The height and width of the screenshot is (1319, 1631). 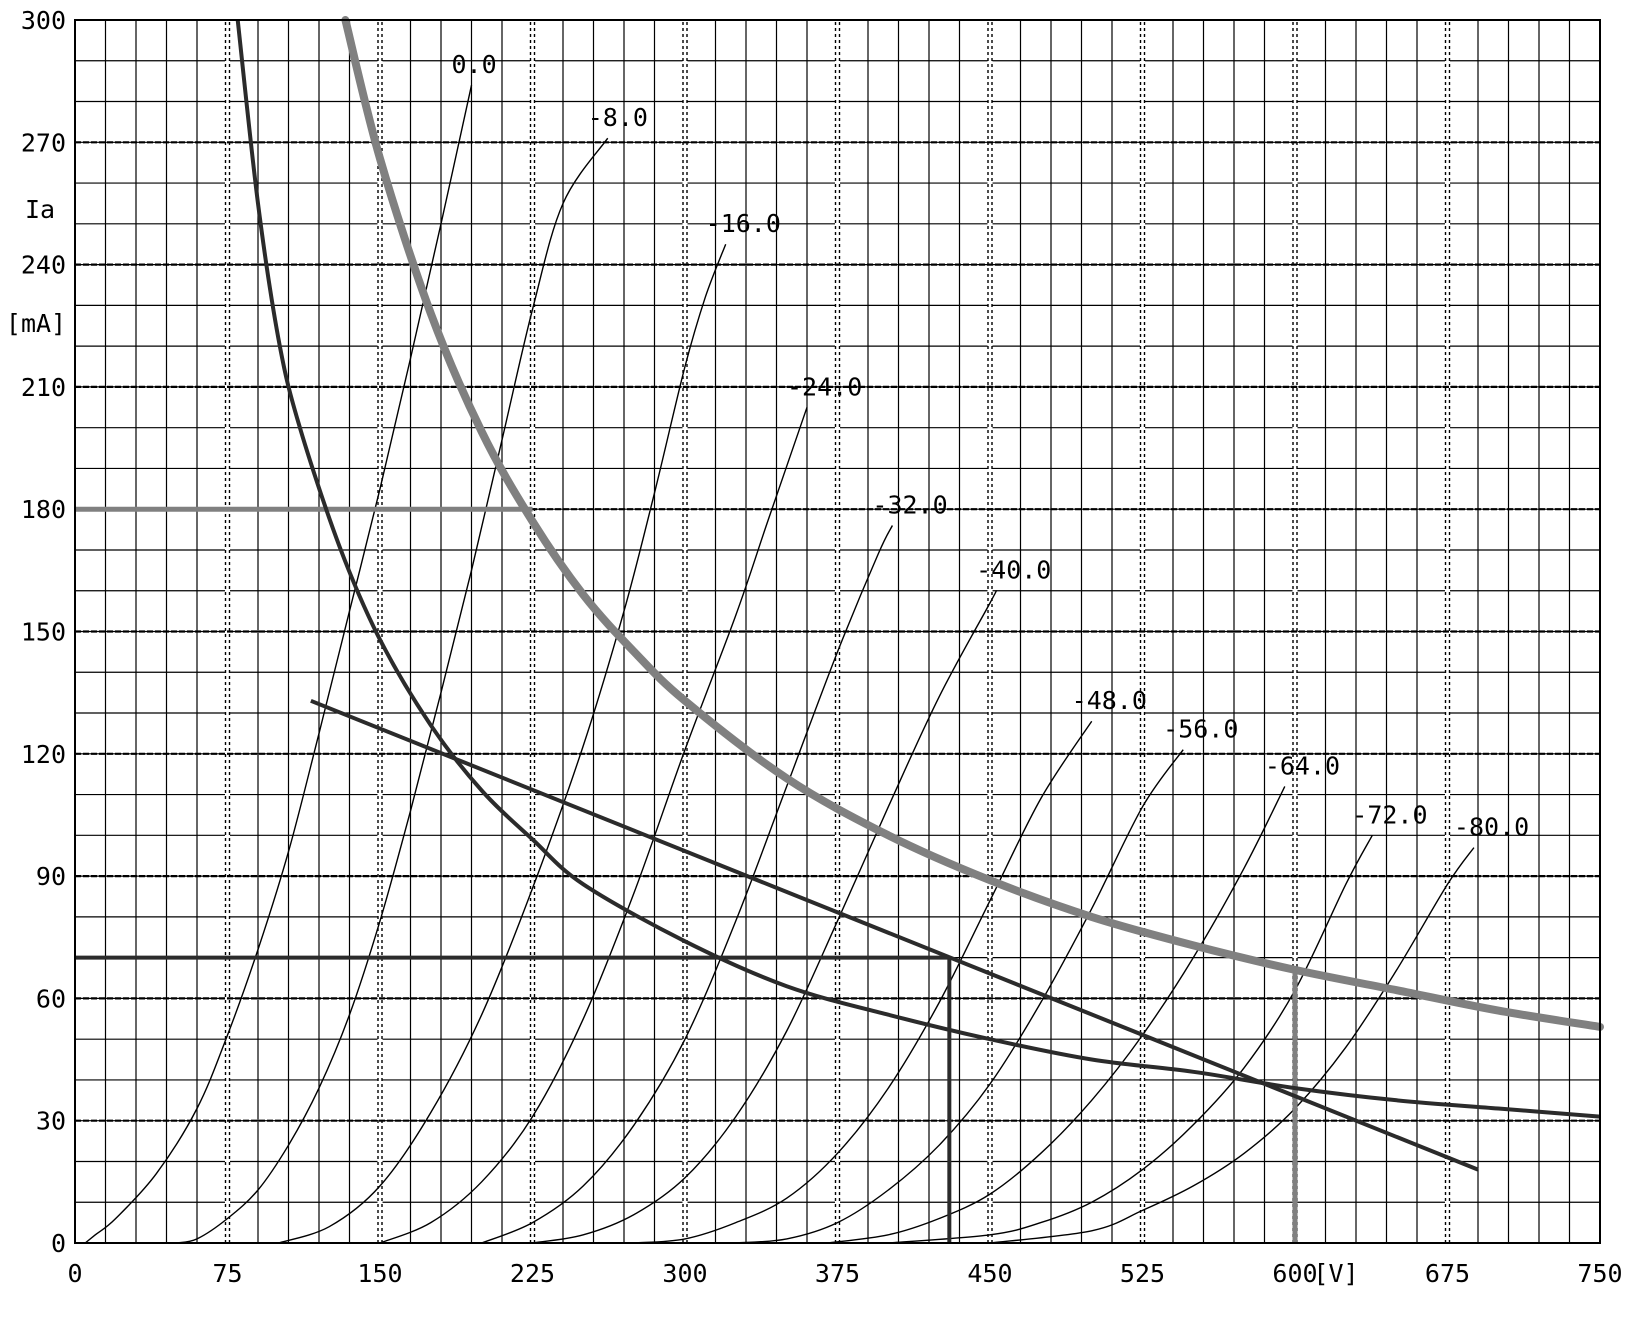 What do you see at coordinates (51, 998) in the screenshot?
I see `y-tick-label: 60` at bounding box center [51, 998].